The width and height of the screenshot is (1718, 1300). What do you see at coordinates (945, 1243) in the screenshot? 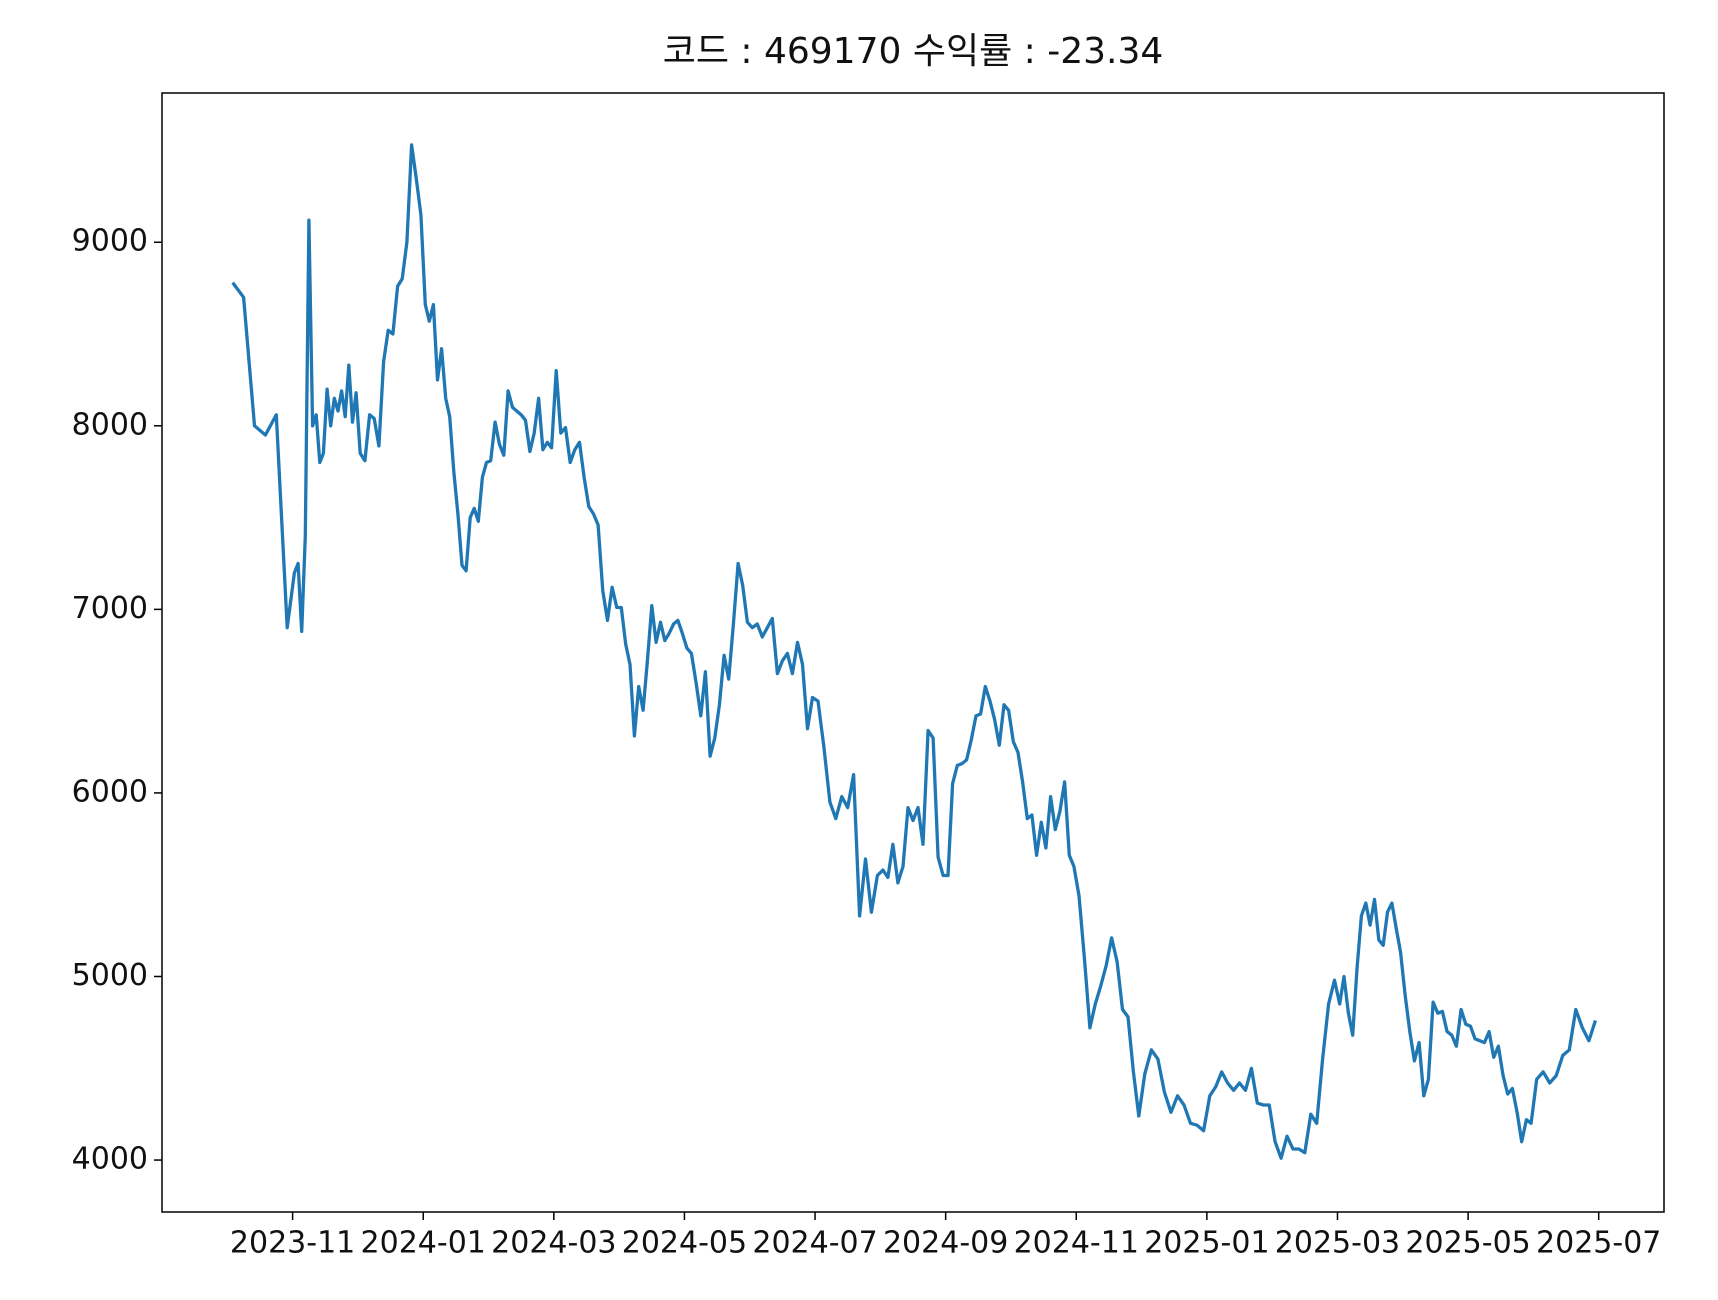
I see `x-tick-label: 2024-09` at bounding box center [945, 1243].